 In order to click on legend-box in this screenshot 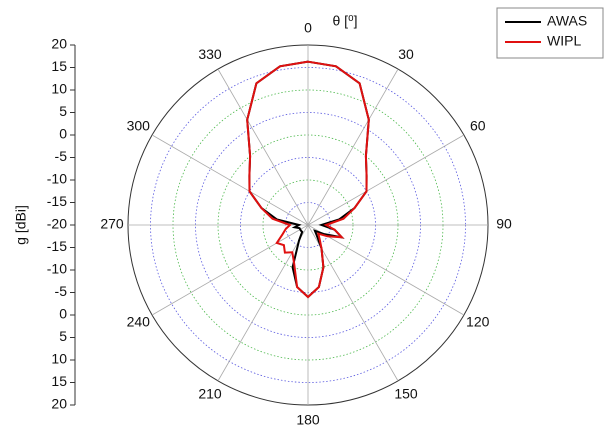, I will do `click(550, 33)`.